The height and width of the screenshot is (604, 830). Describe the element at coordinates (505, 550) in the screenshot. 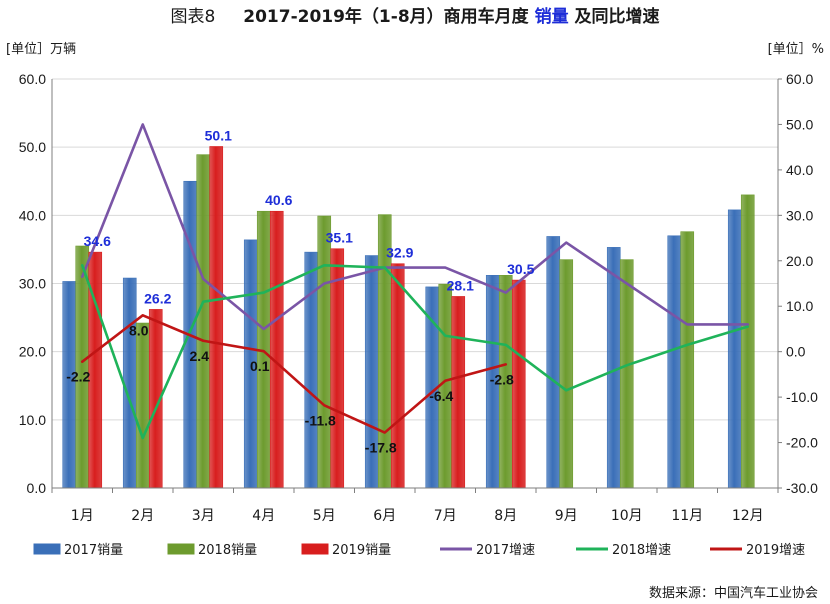

I see `legend-label: 2017增速` at that location.